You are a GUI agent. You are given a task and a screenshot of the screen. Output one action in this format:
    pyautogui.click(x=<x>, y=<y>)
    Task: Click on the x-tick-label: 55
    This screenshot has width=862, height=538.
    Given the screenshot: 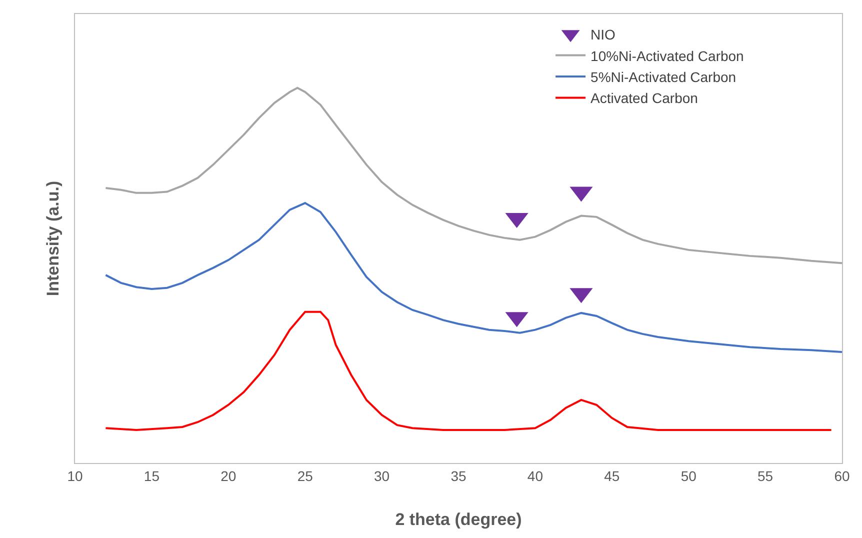 What is the action you would take?
    pyautogui.click(x=766, y=476)
    